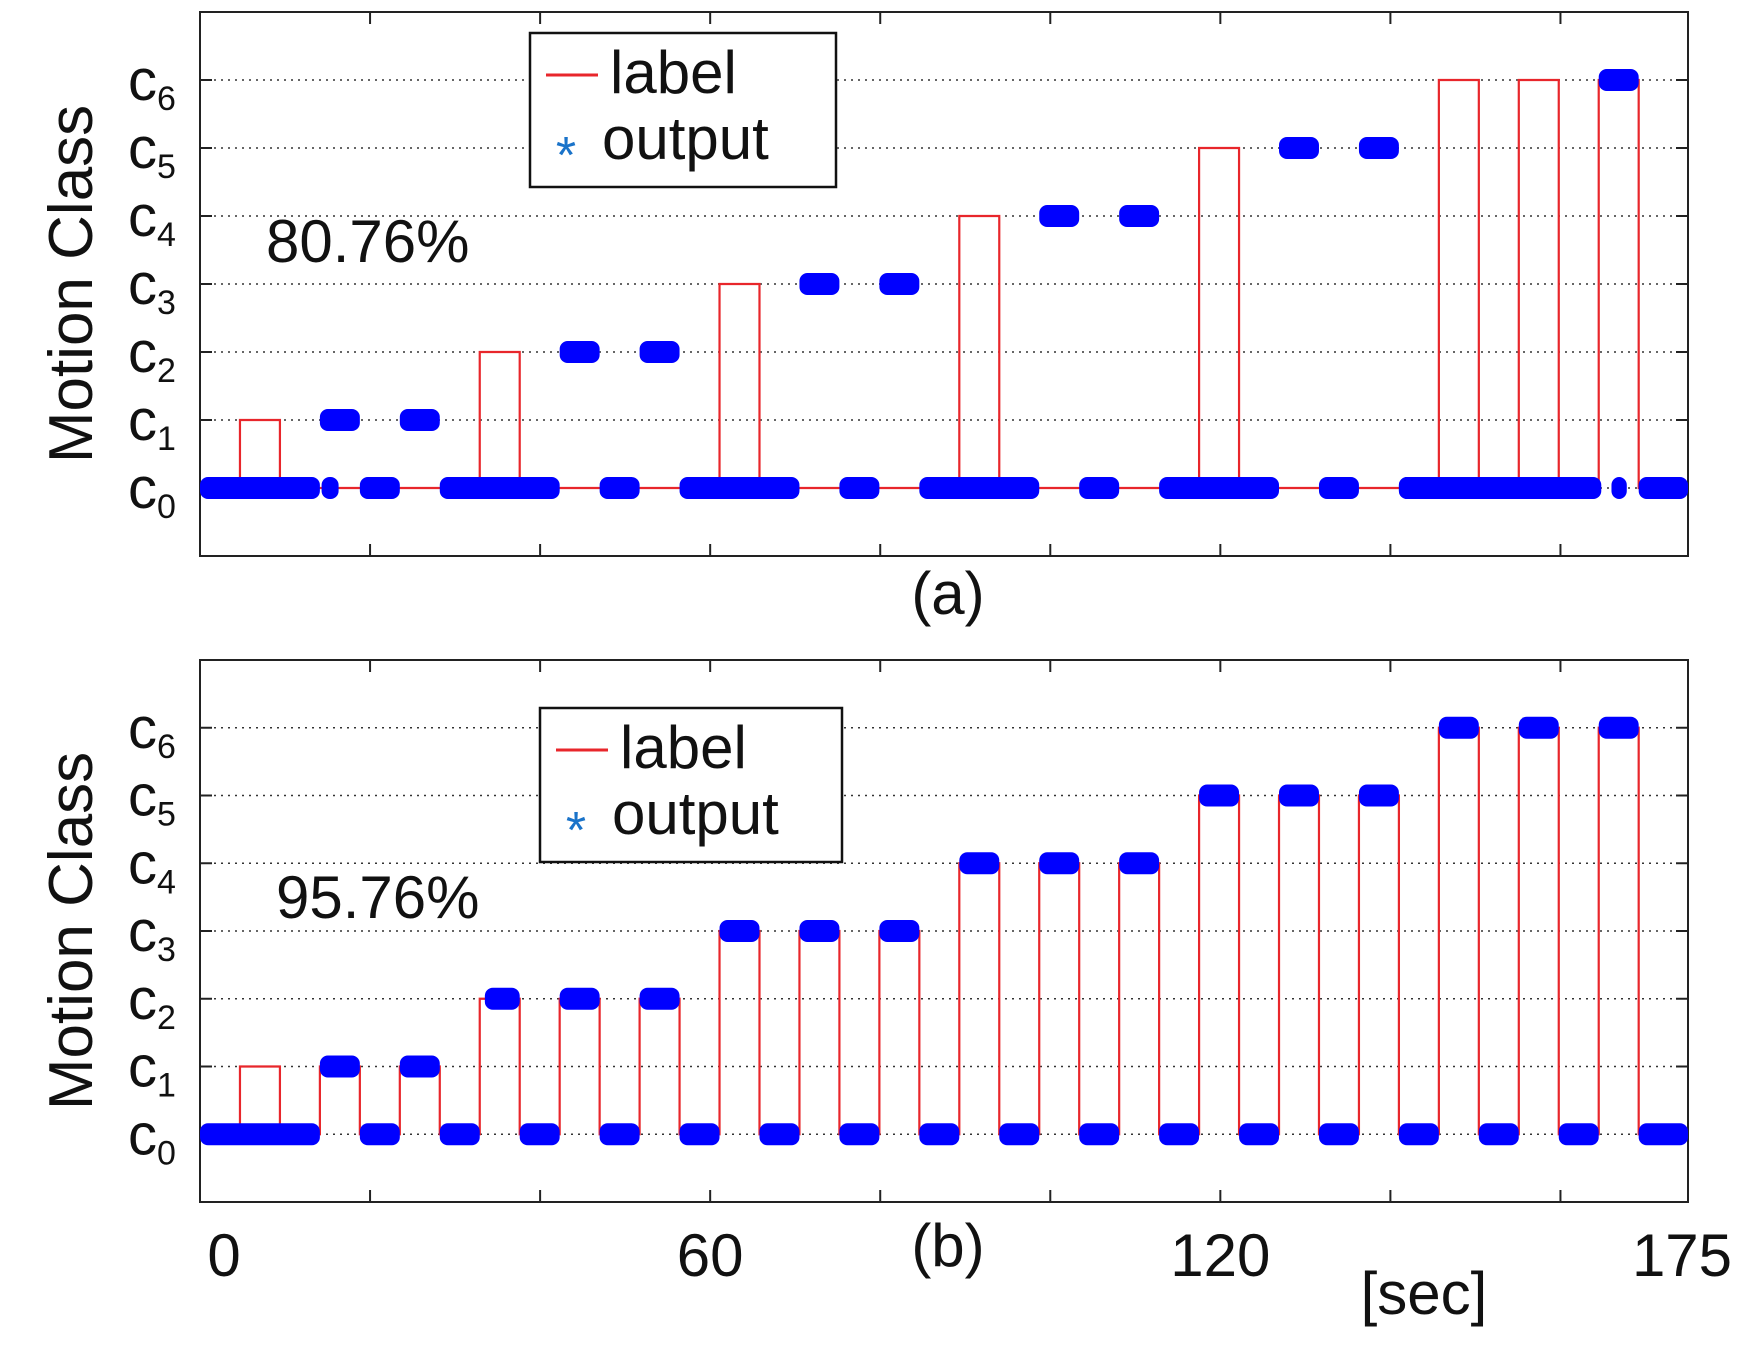  I want to click on x-tick-label: 60, so click(710, 1255).